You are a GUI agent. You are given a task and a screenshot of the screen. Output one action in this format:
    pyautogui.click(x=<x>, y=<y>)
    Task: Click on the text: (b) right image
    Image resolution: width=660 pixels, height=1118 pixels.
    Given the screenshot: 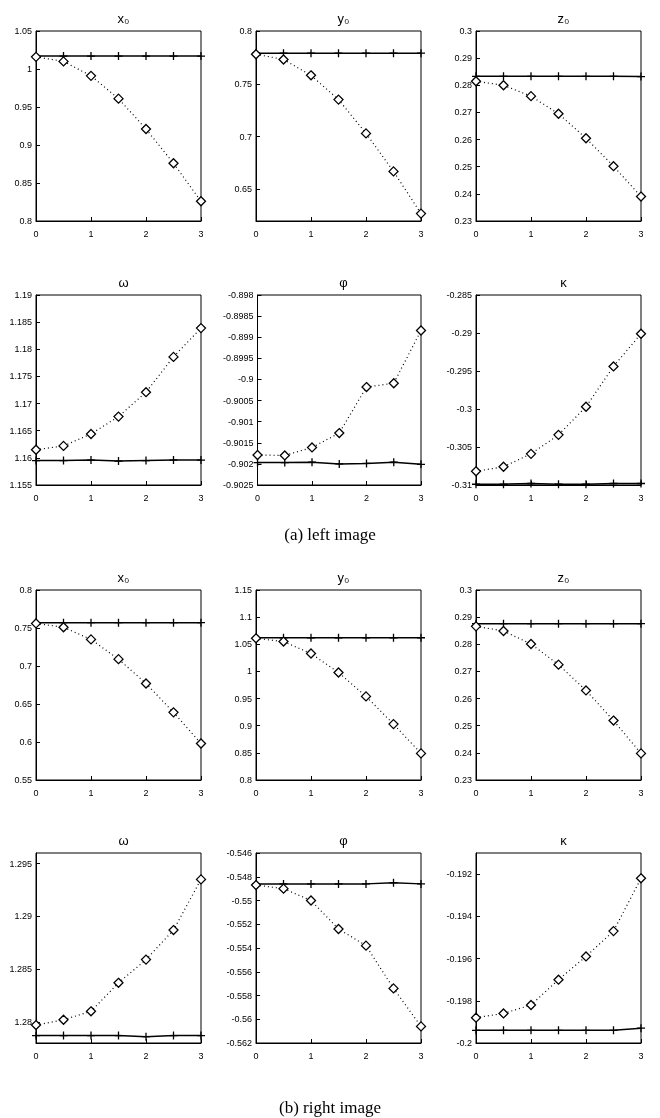 What is the action you would take?
    pyautogui.click(x=330, y=1107)
    